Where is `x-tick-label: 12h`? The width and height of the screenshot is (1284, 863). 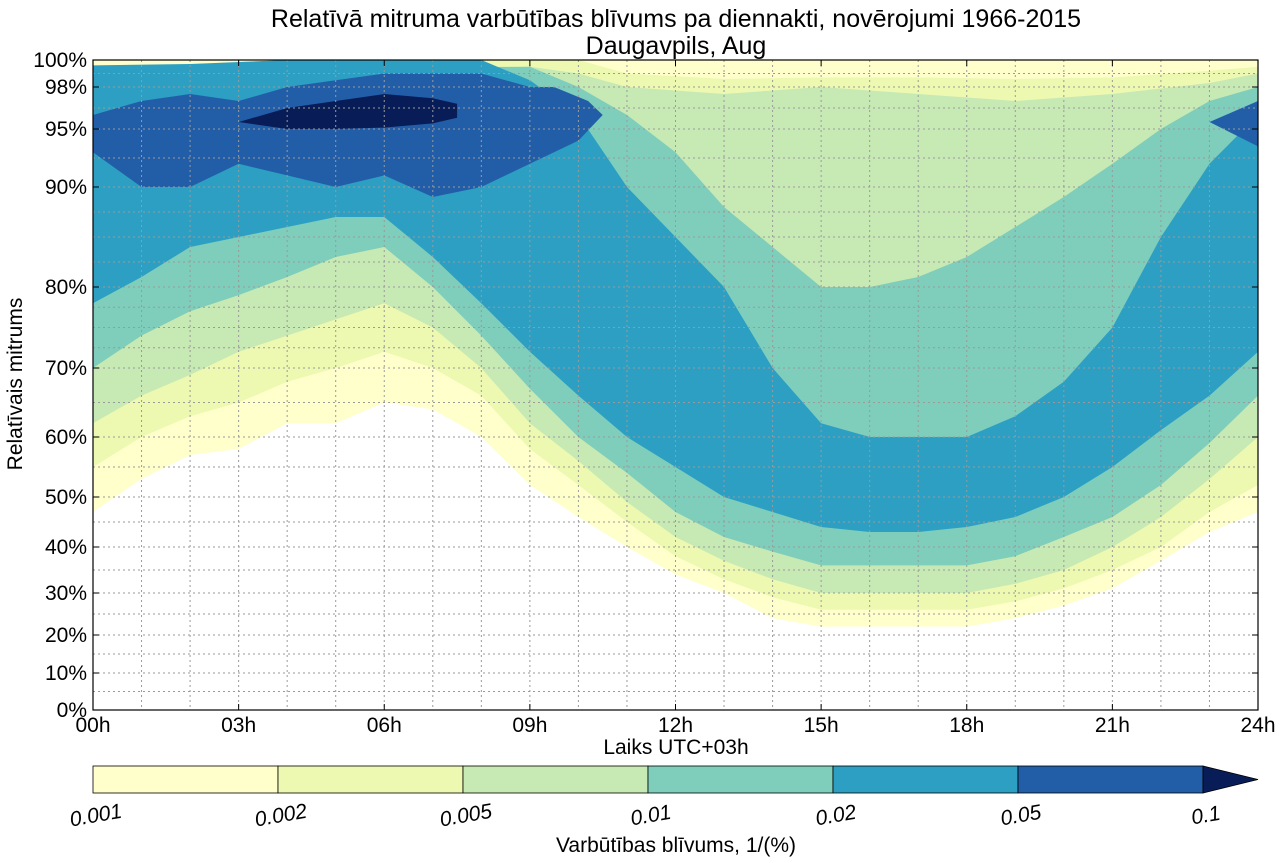 x-tick-label: 12h is located at coordinates (675, 725).